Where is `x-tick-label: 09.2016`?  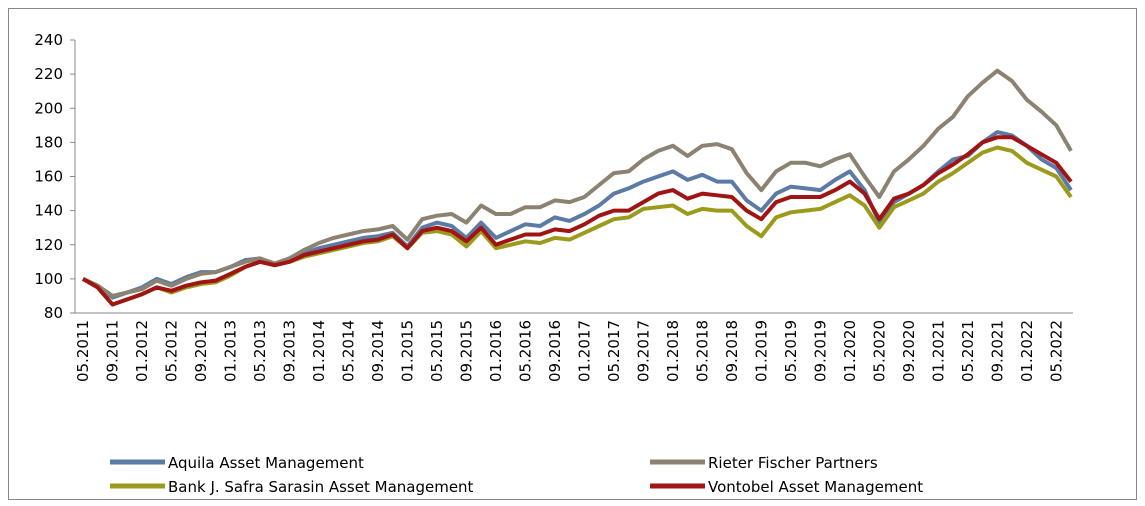
x-tick-label: 09.2016 is located at coordinates (555, 351).